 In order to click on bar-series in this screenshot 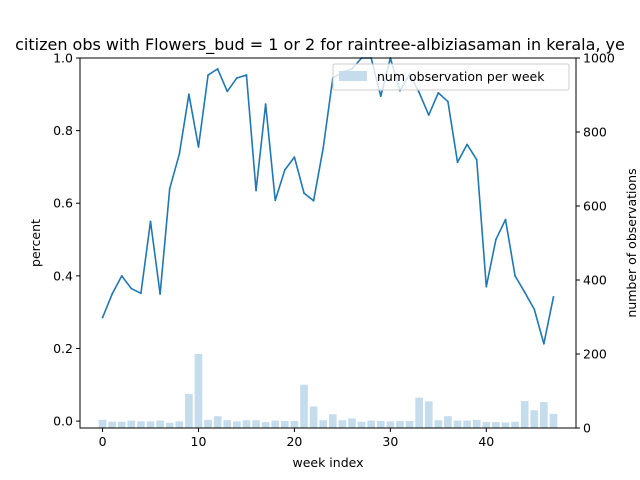, I will do `click(328, 391)`.